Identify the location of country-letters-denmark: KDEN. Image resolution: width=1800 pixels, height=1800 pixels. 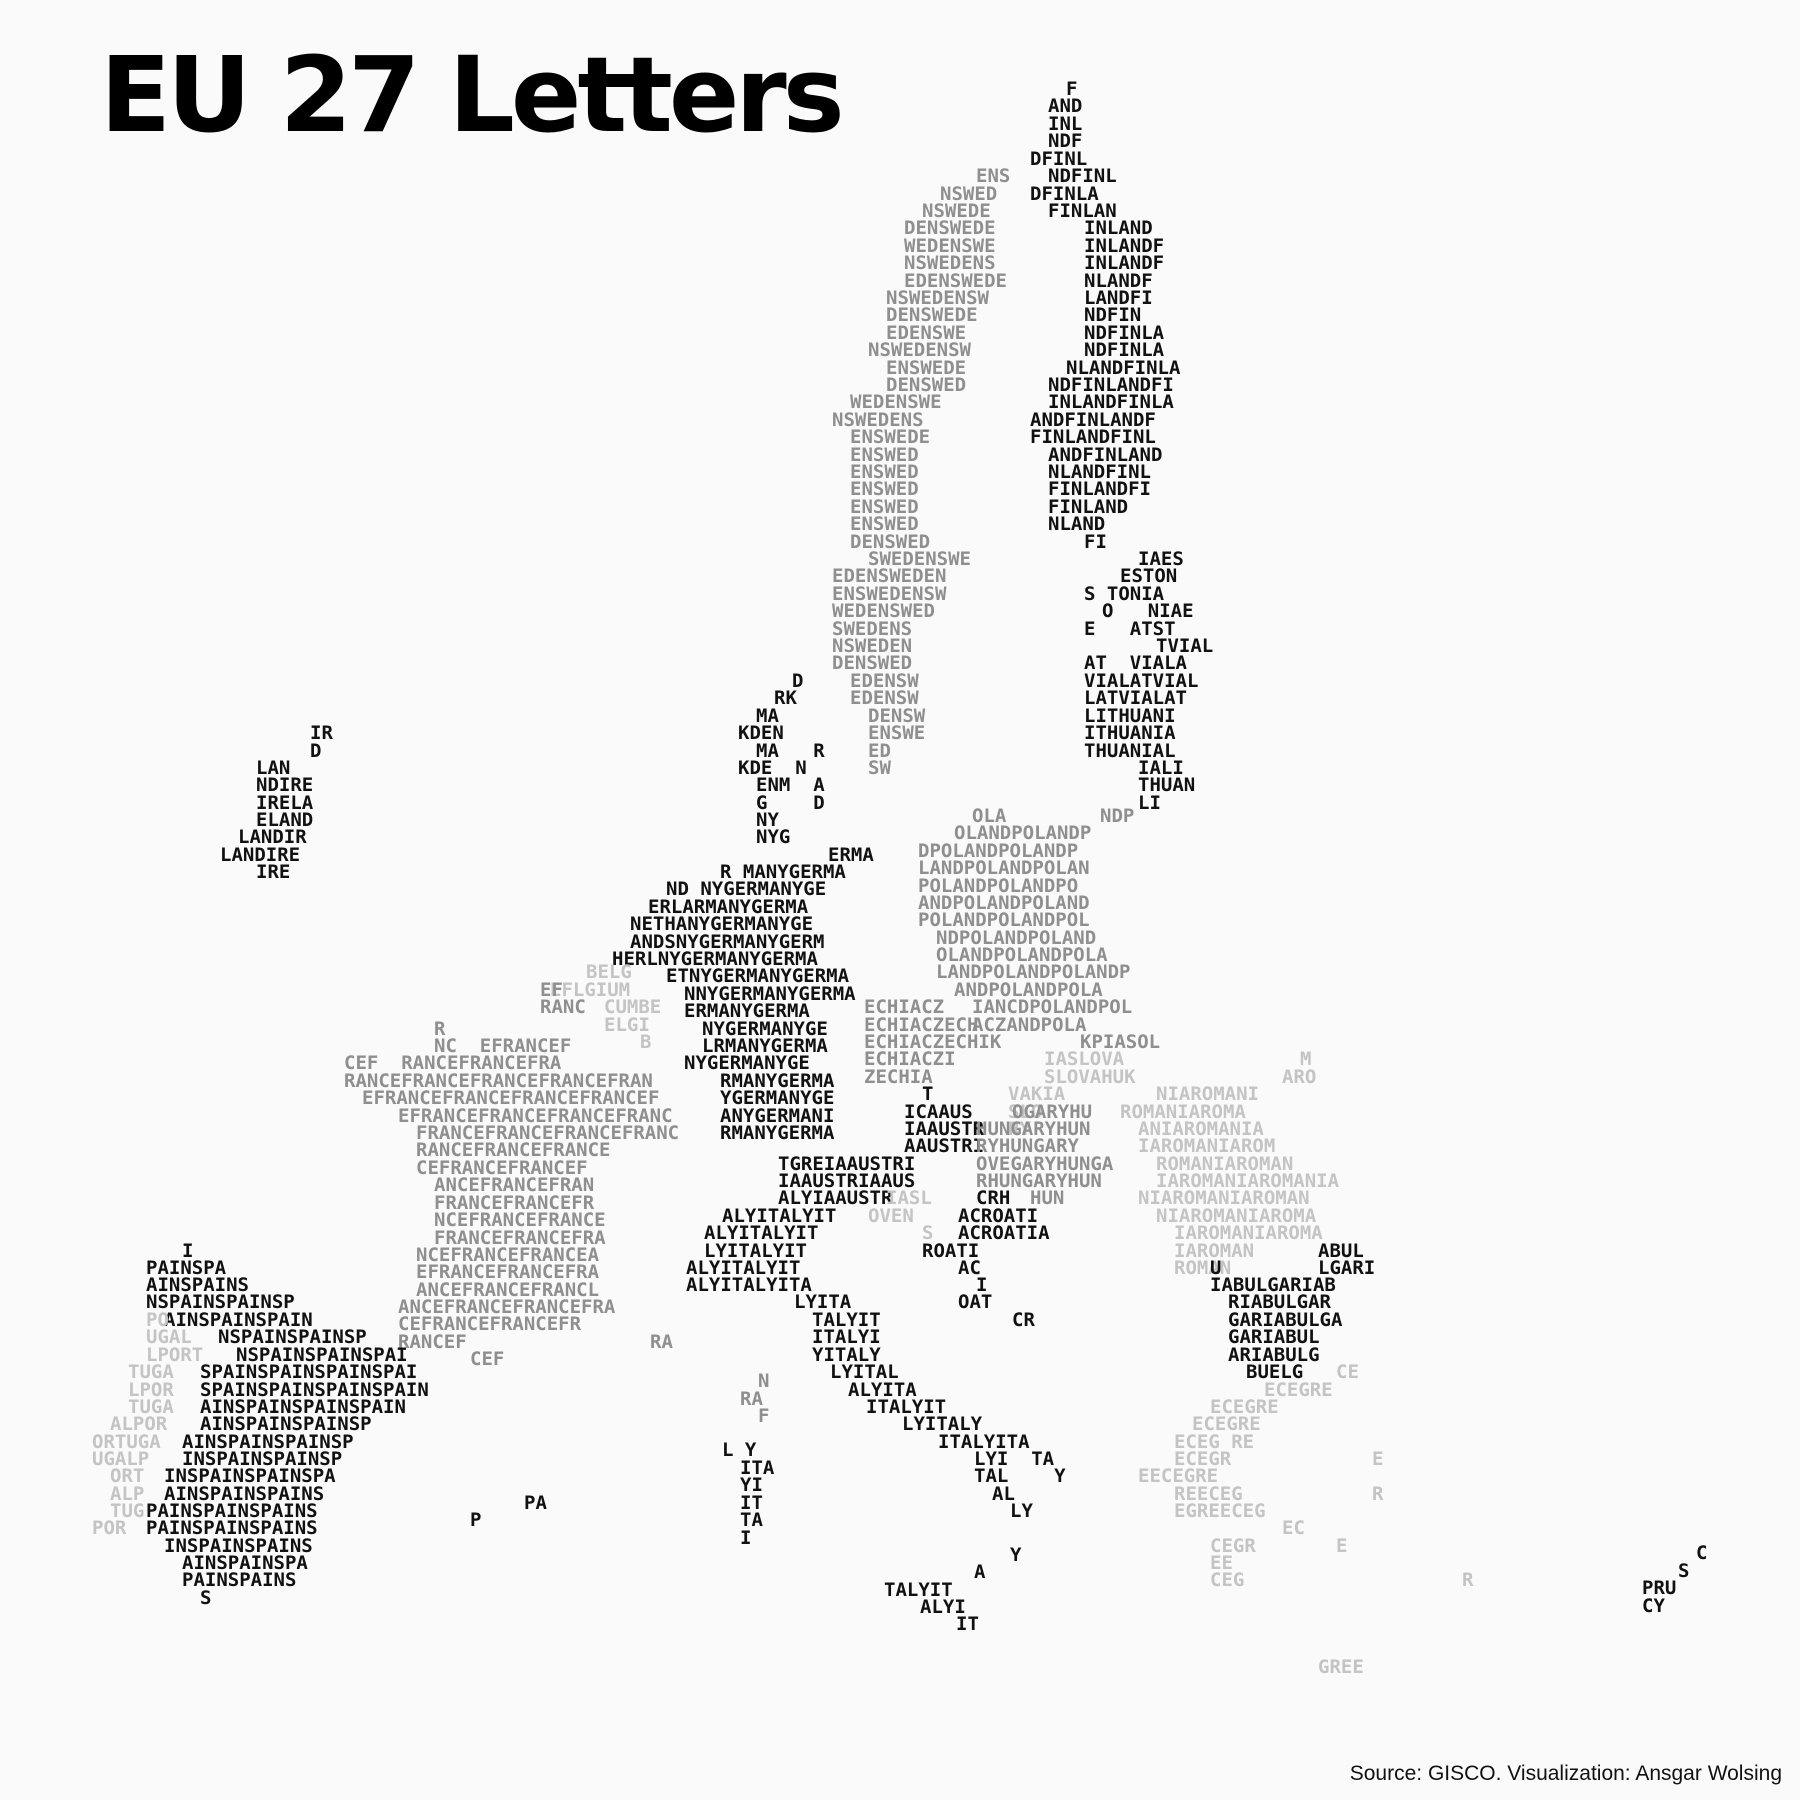
(761, 733).